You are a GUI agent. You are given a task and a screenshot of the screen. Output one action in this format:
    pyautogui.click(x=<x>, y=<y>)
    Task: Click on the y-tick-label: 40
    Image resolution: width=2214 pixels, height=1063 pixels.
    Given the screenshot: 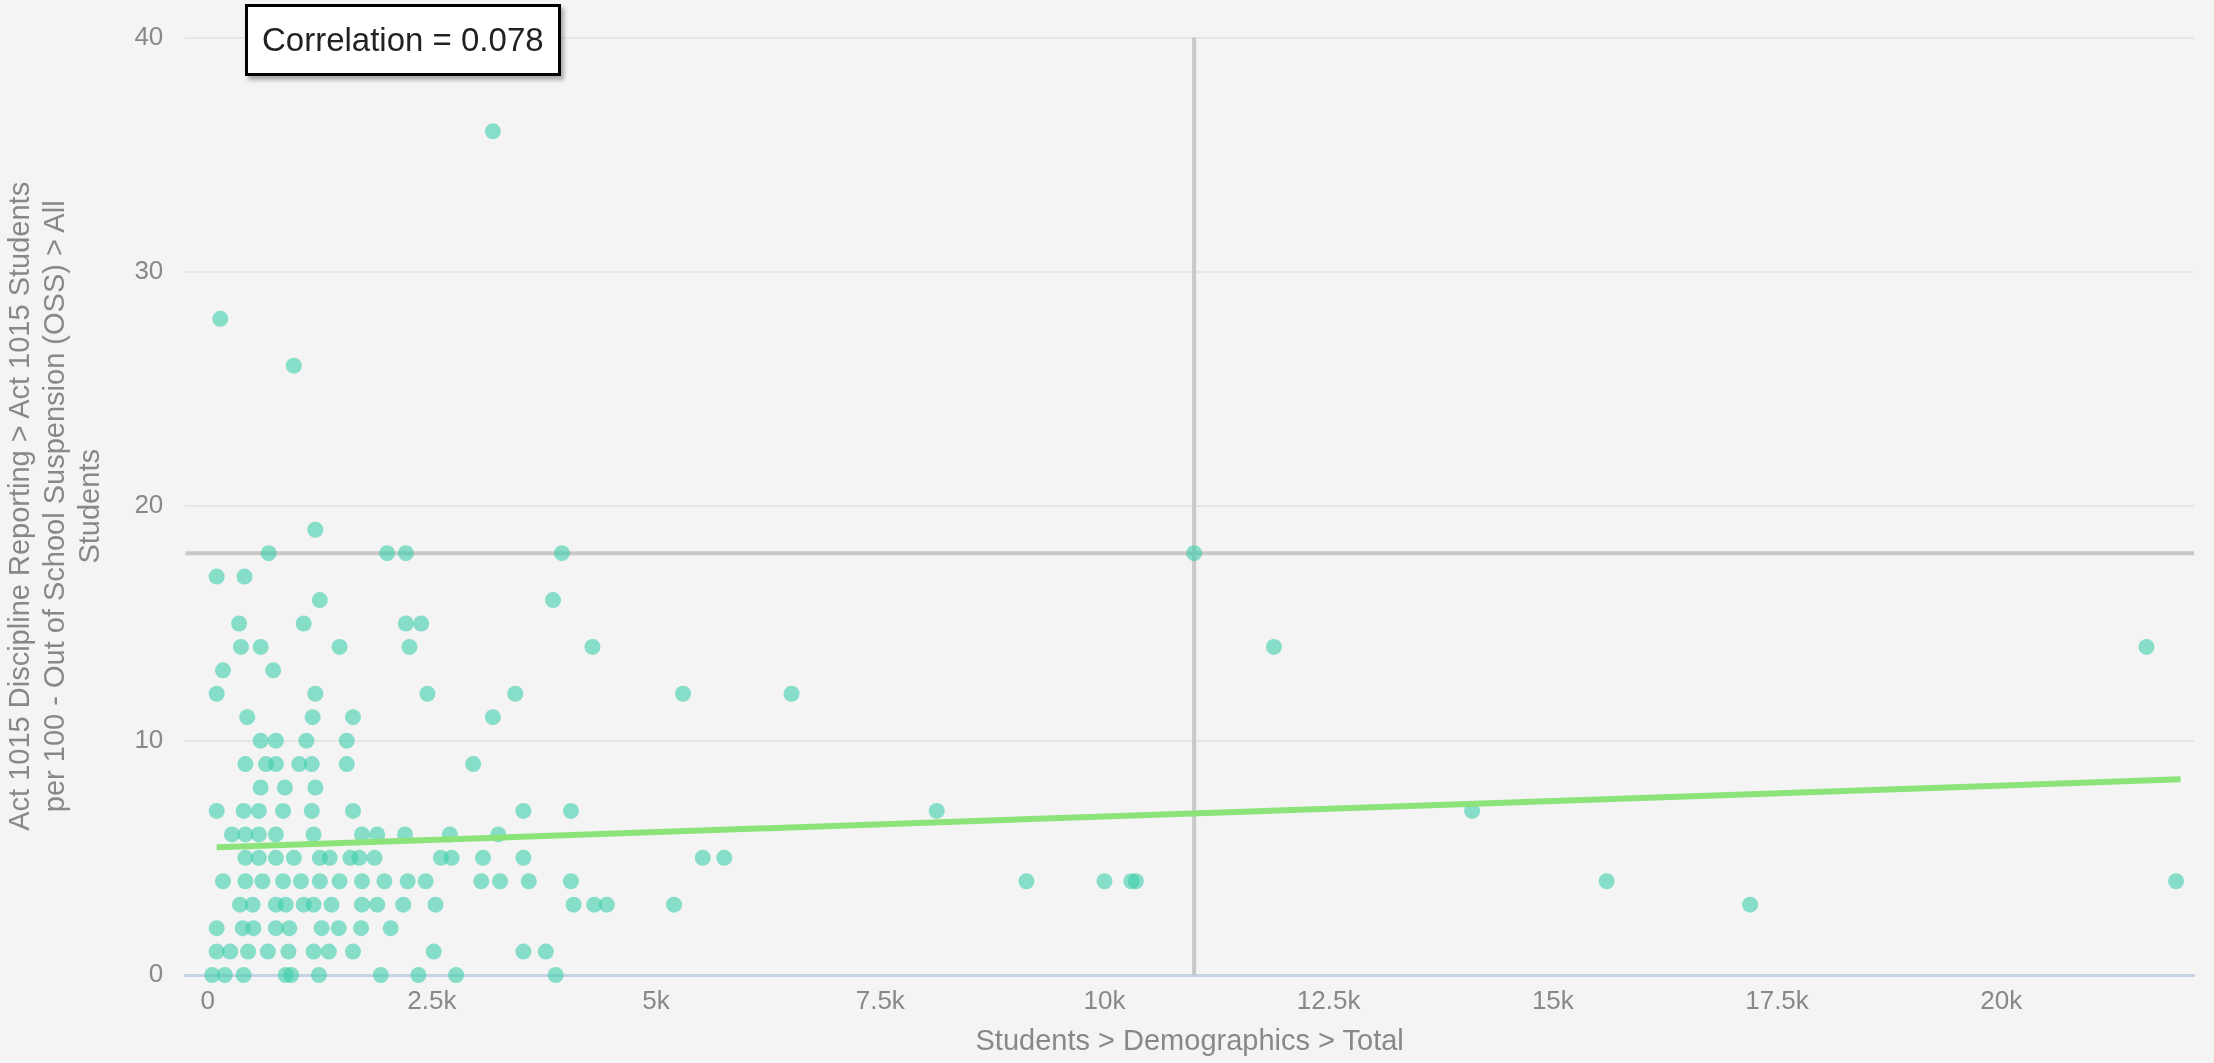 What is the action you would take?
    pyautogui.click(x=149, y=35)
    